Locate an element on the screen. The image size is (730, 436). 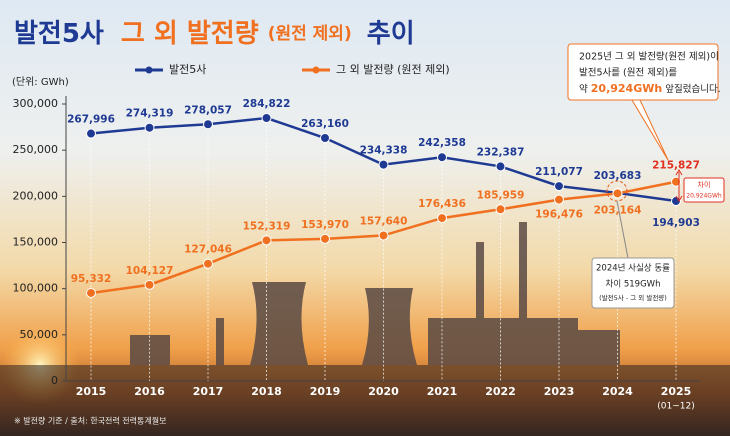
callout-text: 약 20,924GWh 앞질렀습니다. is located at coordinates (650, 88).